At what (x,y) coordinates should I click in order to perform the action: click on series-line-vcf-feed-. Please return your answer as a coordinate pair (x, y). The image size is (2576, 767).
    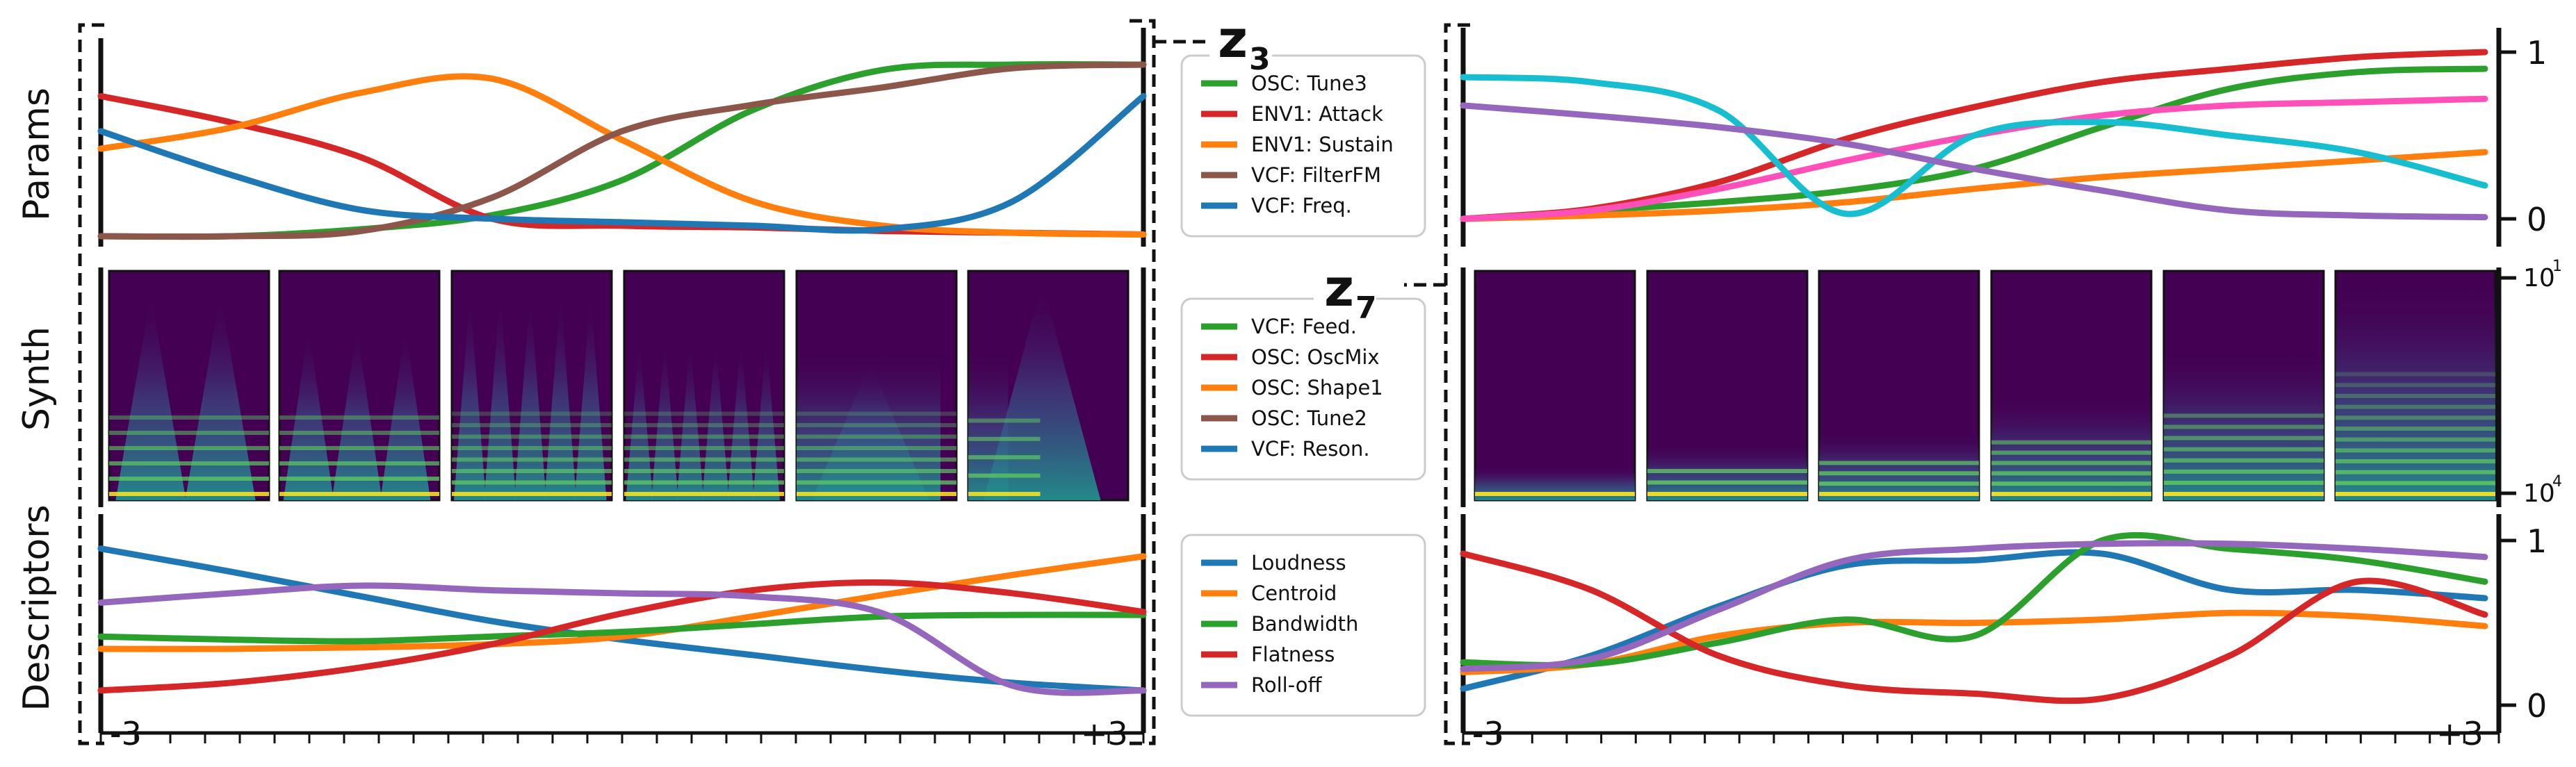
    Looking at the image, I should click on (1974, 143).